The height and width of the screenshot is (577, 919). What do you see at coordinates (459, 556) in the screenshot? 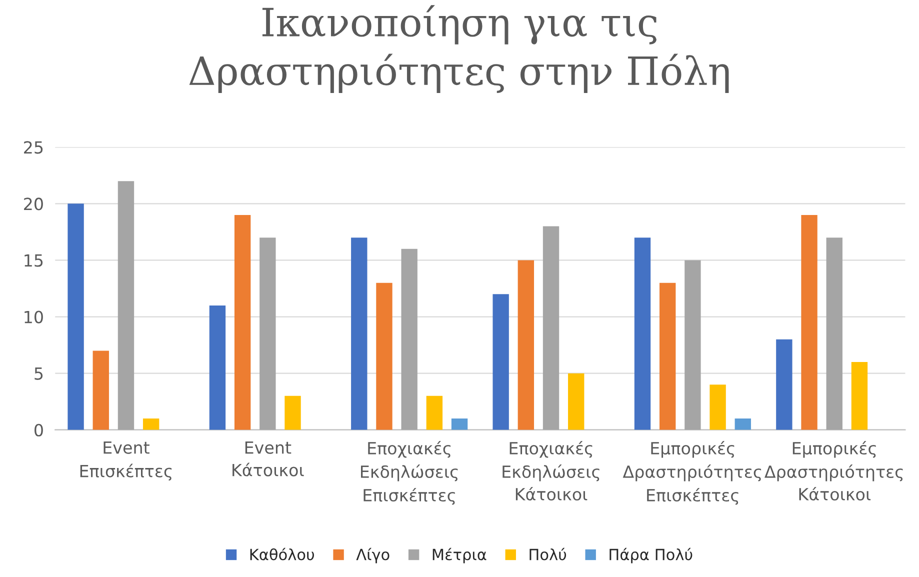
I see `legend-label: Μέτρια` at bounding box center [459, 556].